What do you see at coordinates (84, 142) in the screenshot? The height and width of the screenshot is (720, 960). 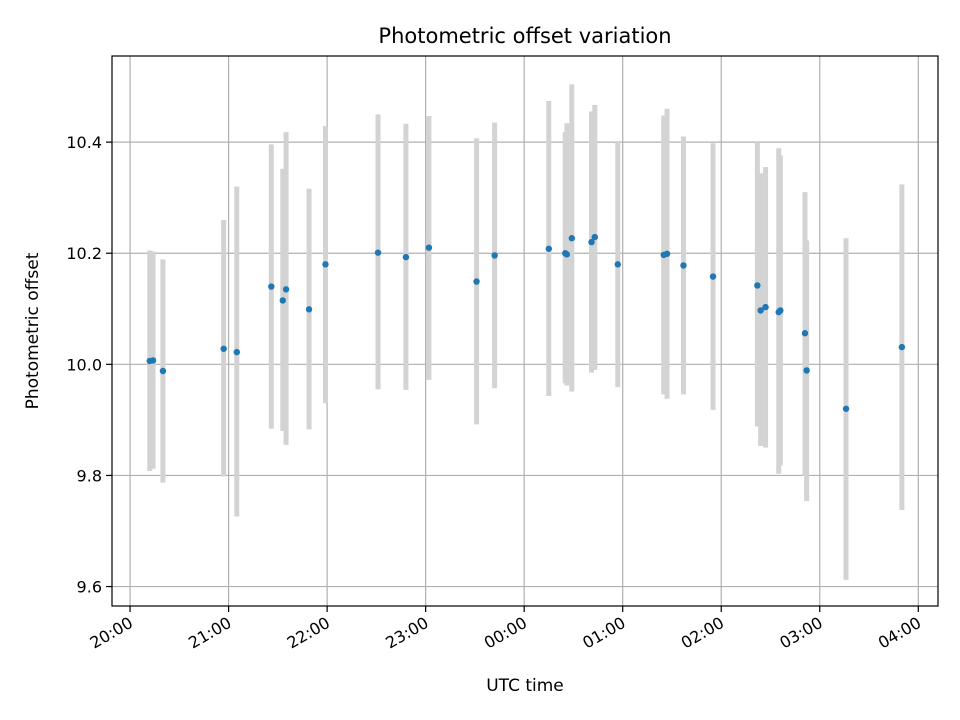 I see `y-tick-label: 10.4` at bounding box center [84, 142].